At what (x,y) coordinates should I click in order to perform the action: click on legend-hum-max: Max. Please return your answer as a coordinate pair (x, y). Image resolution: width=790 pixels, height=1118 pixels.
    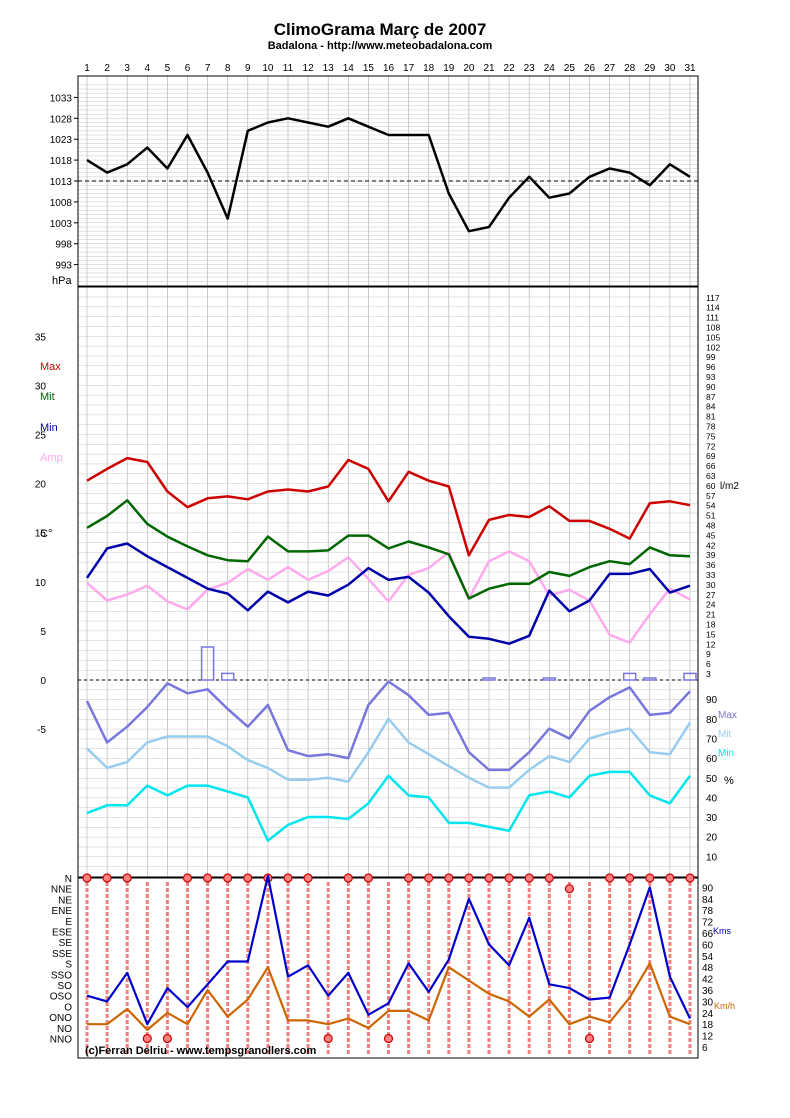
    Looking at the image, I should click on (727, 715).